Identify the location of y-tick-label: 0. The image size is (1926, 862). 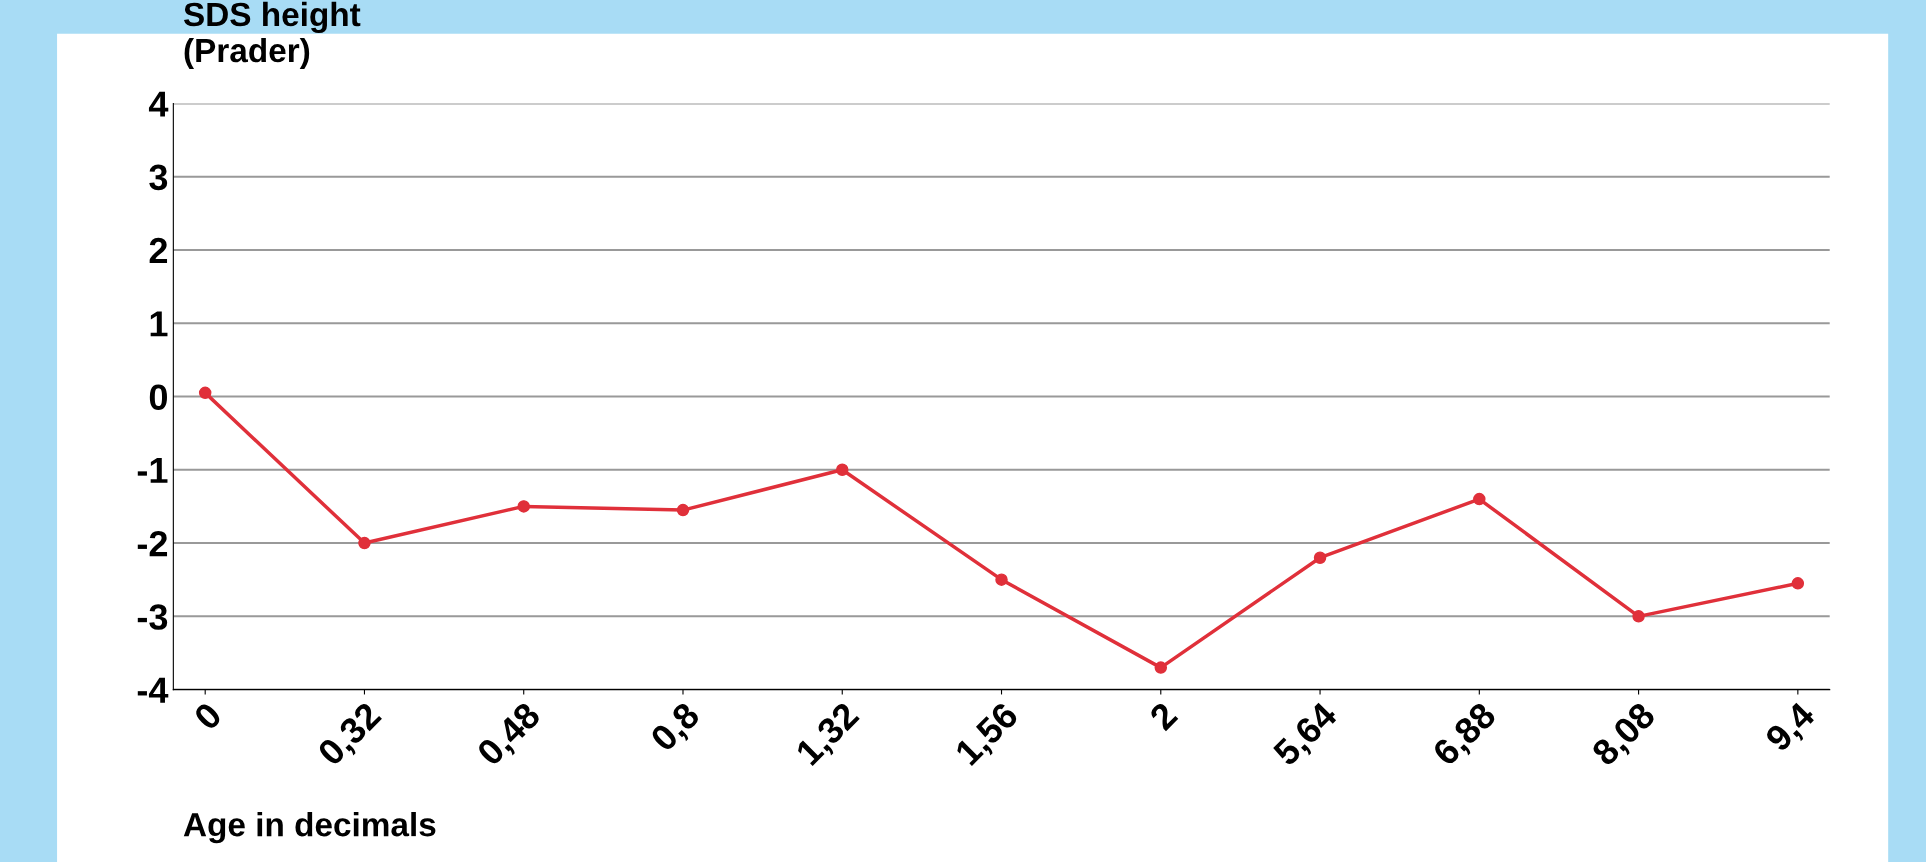
(158, 397).